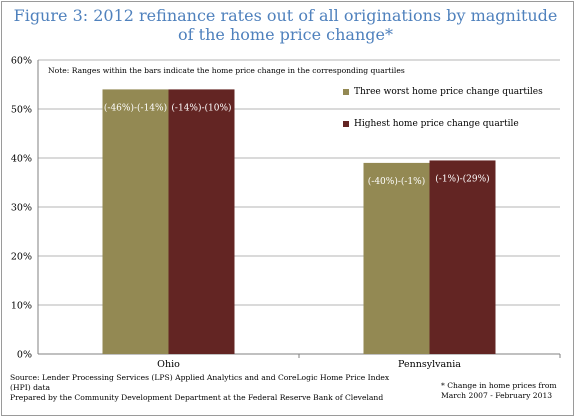 This screenshot has height=417, width=575. What do you see at coordinates (499, 385) in the screenshot?
I see `footnote-line-1: * Change in home prices from` at bounding box center [499, 385].